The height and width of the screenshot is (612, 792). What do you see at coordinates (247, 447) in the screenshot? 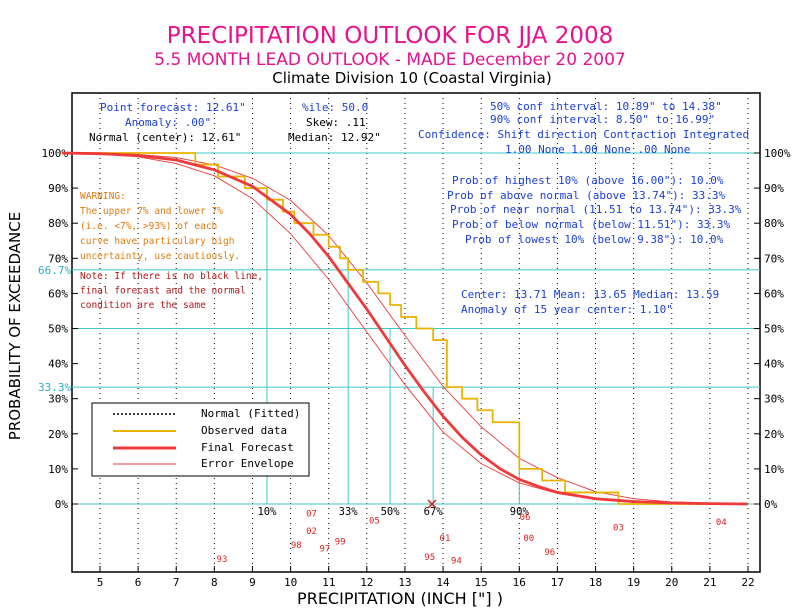
I see `legend-label: Final Forecast` at bounding box center [247, 447].